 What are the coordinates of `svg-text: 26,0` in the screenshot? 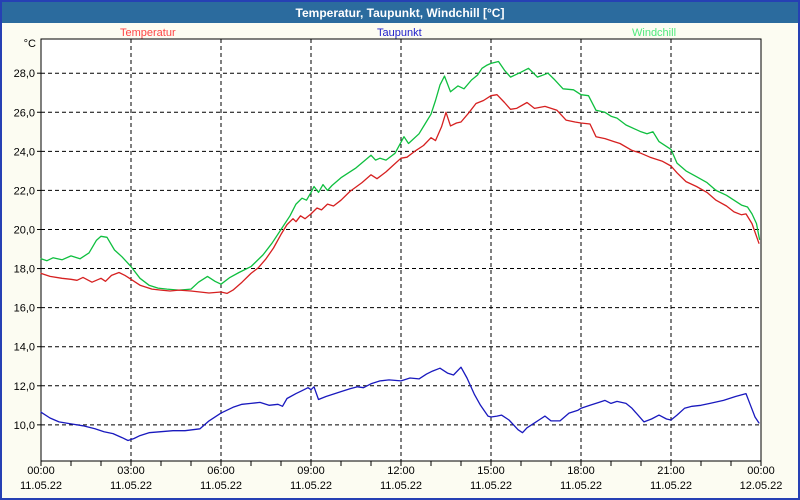 It's located at (24, 113).